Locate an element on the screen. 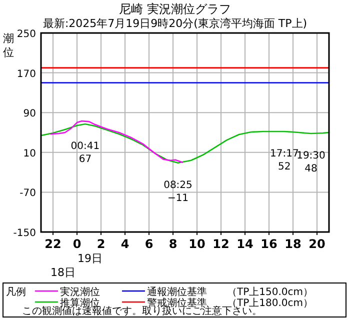  y-tick-label: 90 is located at coordinates (29, 114).